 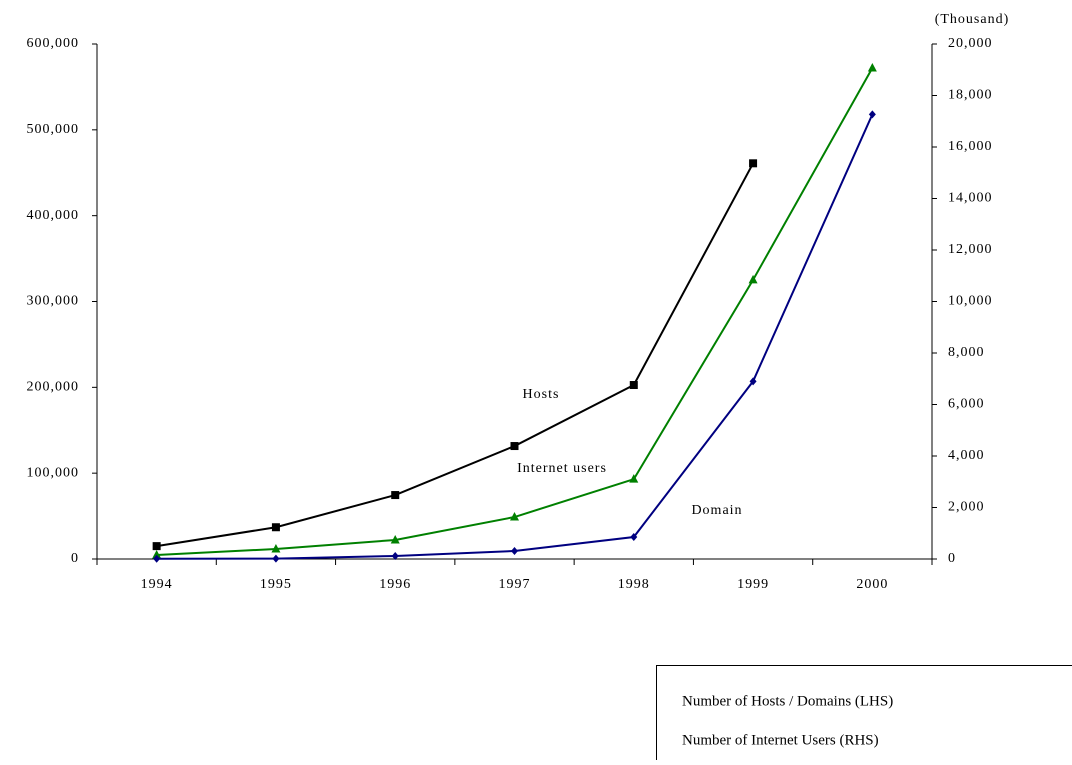 What do you see at coordinates (395, 584) in the screenshot?
I see `x-tick-label: 1996` at bounding box center [395, 584].